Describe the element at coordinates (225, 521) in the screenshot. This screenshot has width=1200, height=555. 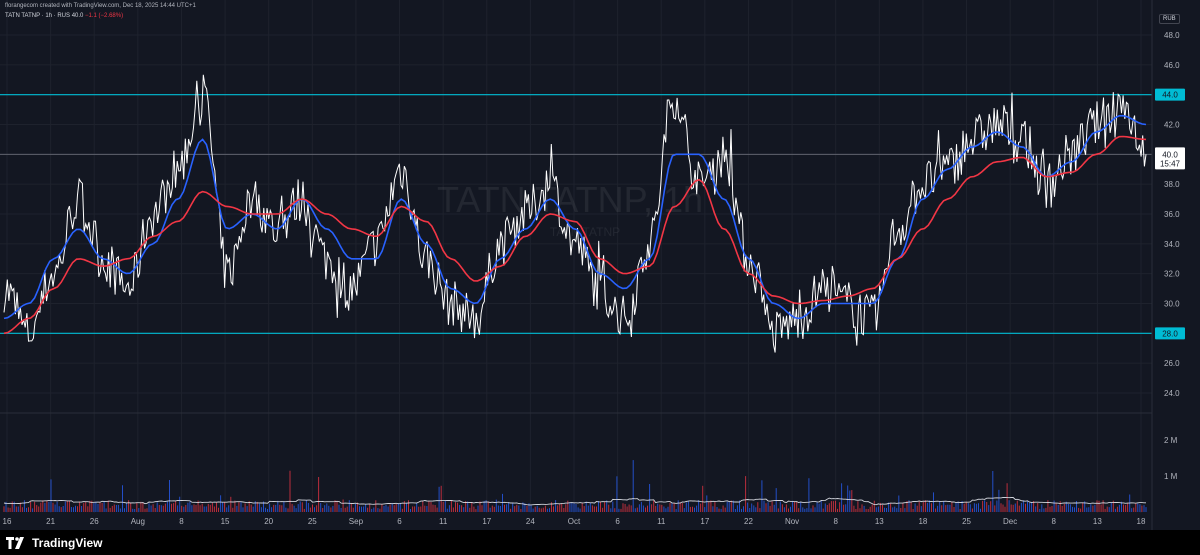
I see `time-tick-label: 15` at that location.